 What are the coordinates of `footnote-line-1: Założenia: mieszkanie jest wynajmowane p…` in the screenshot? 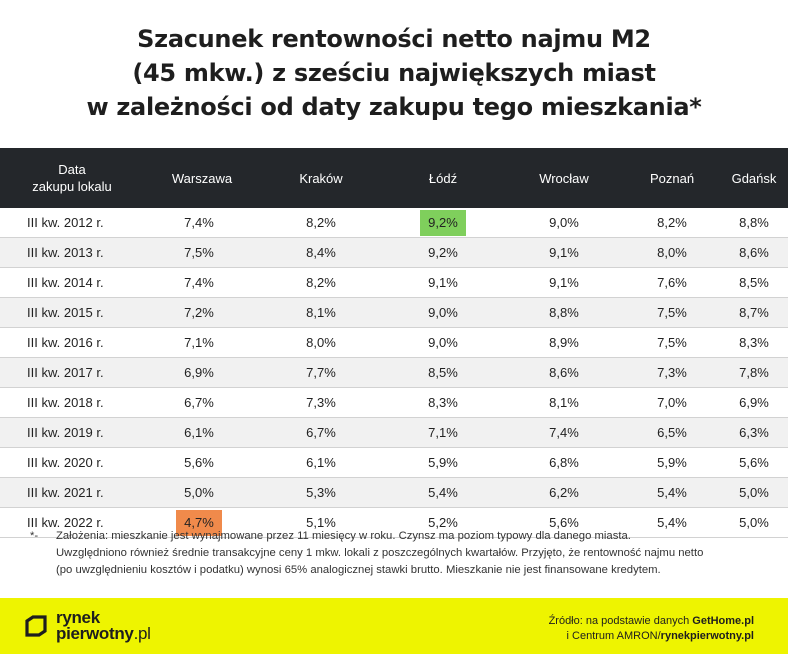 It's located at (343, 536).